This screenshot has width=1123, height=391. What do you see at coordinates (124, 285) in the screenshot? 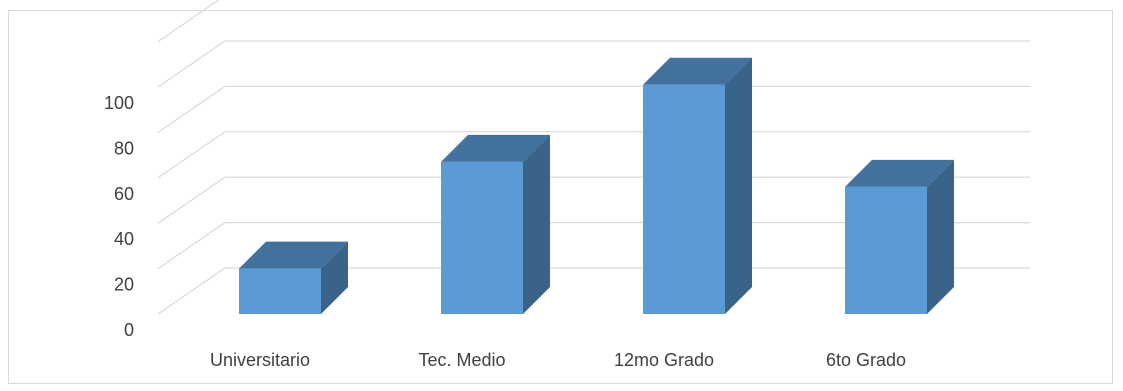
I see `y-tick-label: 20` at bounding box center [124, 285].